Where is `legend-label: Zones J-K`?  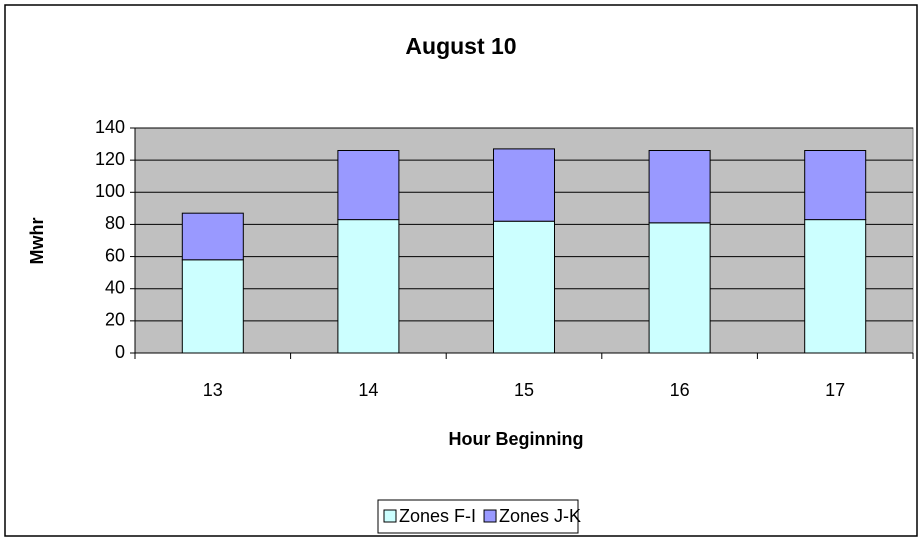
legend-label: Zones J-K is located at coordinates (540, 516).